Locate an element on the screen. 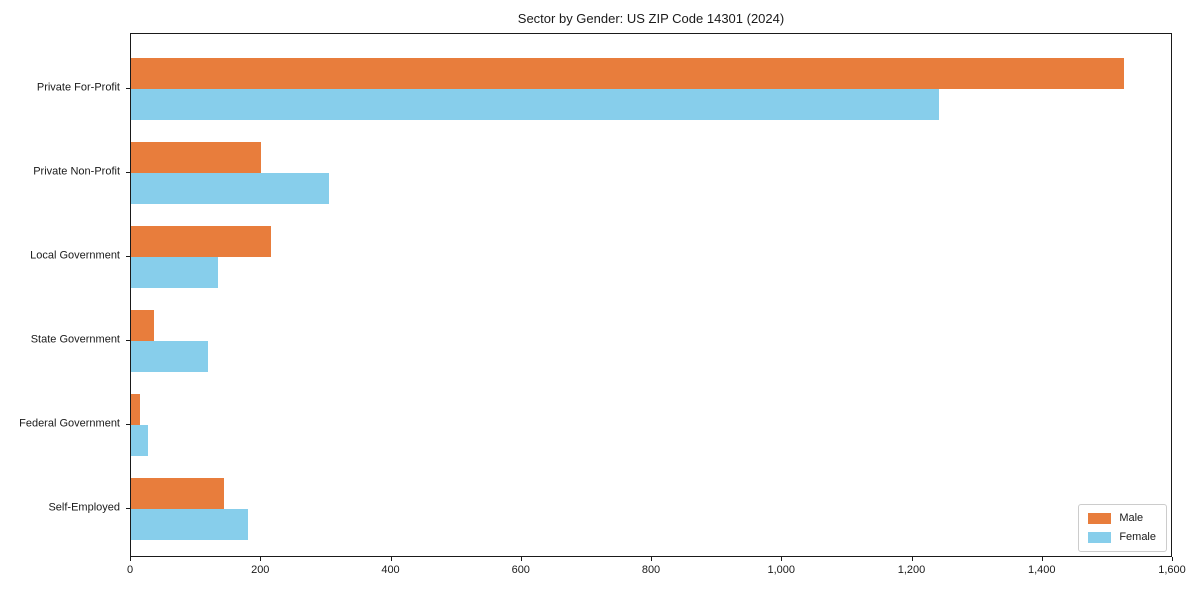 This screenshot has height=600, width=1200. legend-item-male: Male is located at coordinates (1122, 518).